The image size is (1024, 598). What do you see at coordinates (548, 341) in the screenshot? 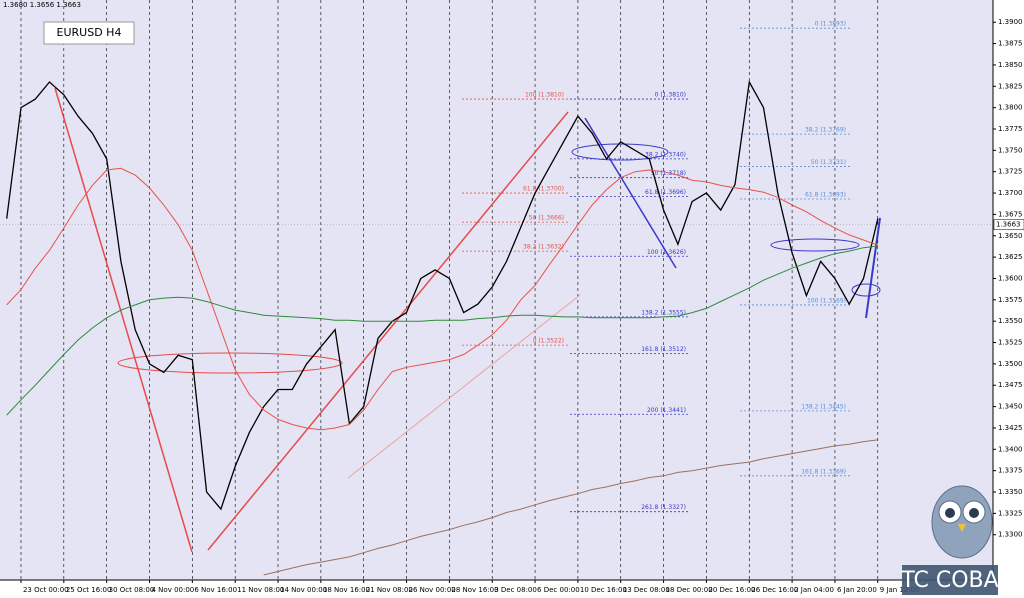
I see `fib-label: 0 (1.3522)` at bounding box center [548, 341].